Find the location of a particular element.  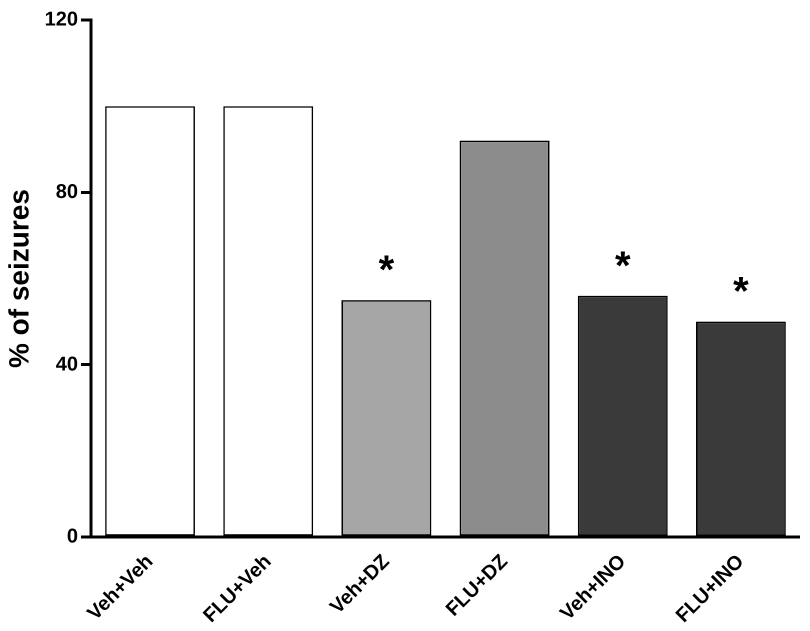

y-tick-label: 40 is located at coordinates (67, 364).